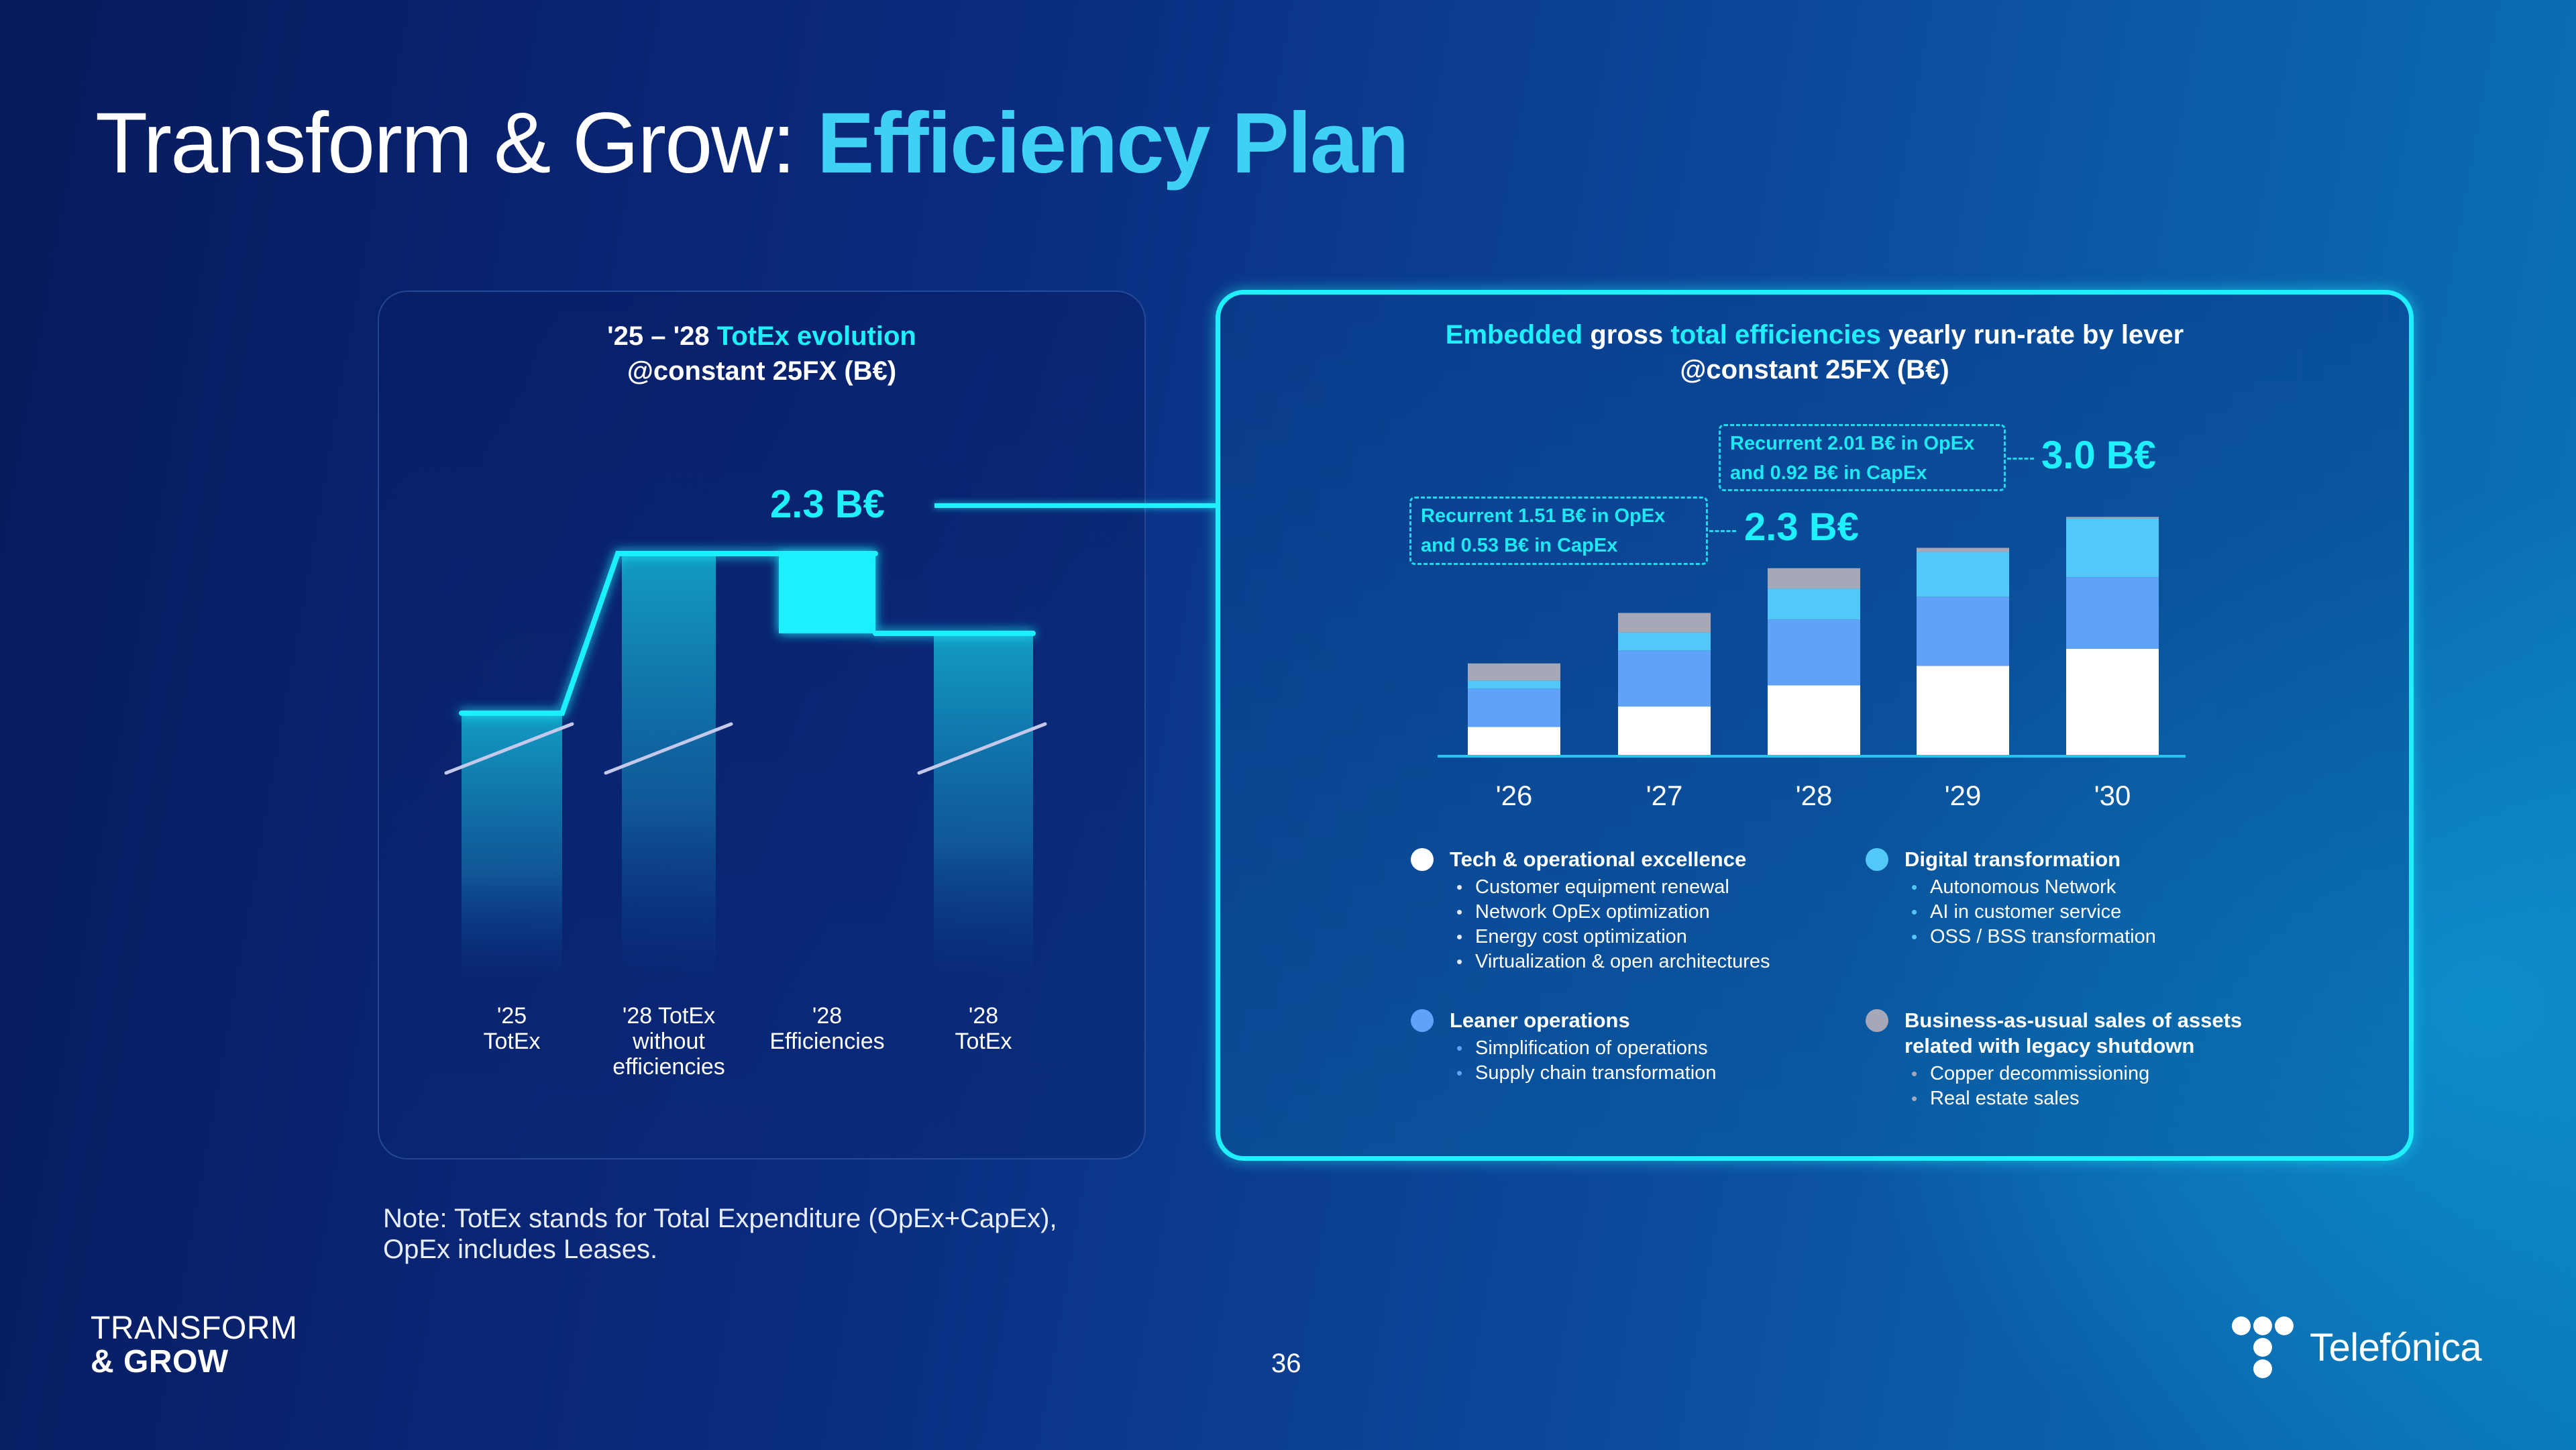 The height and width of the screenshot is (1450, 2576). I want to click on legend-item-text: Customer equipment renewal, so click(1602, 887).